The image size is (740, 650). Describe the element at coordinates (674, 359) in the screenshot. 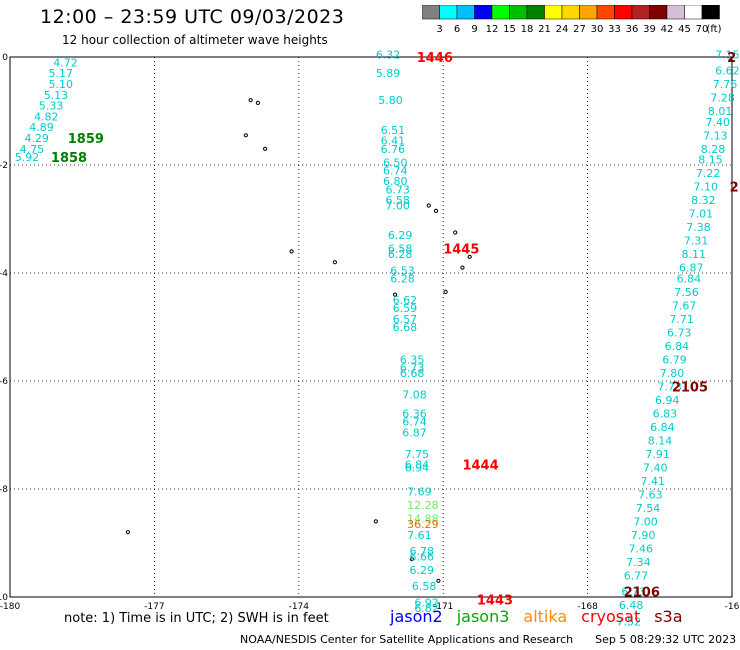

I see `wave-height-label: 6.79` at that location.